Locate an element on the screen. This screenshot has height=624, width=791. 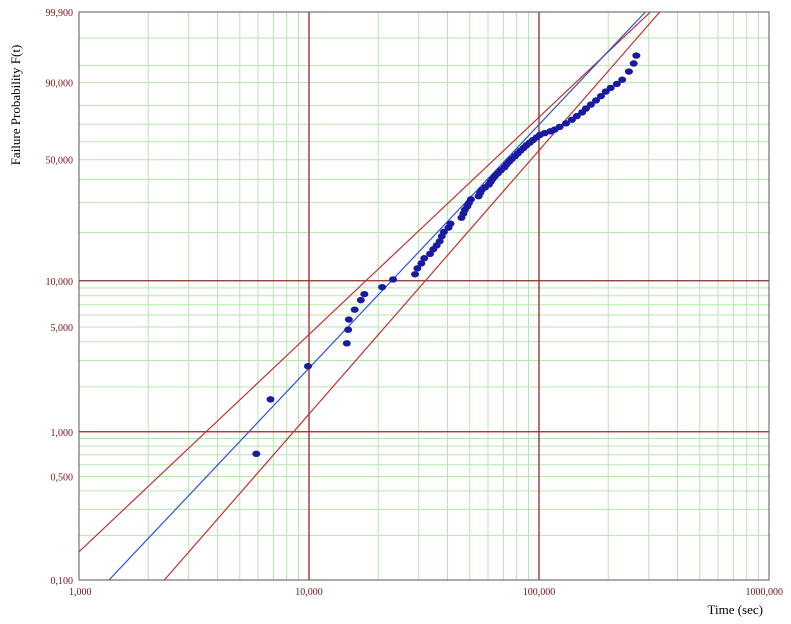
y-tick-label: 90,000 is located at coordinates (60, 84).